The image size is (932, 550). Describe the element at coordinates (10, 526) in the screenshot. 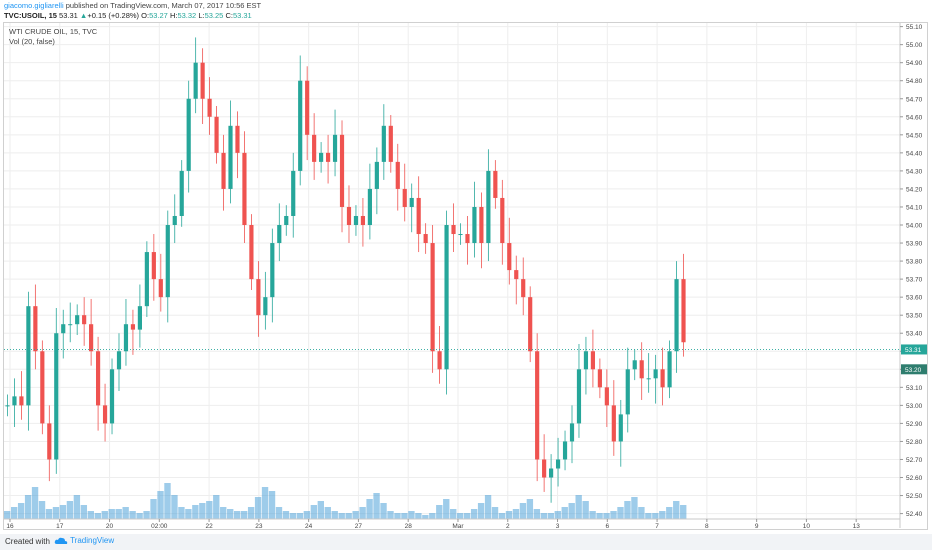

I see `x-tick-label: 16` at that location.